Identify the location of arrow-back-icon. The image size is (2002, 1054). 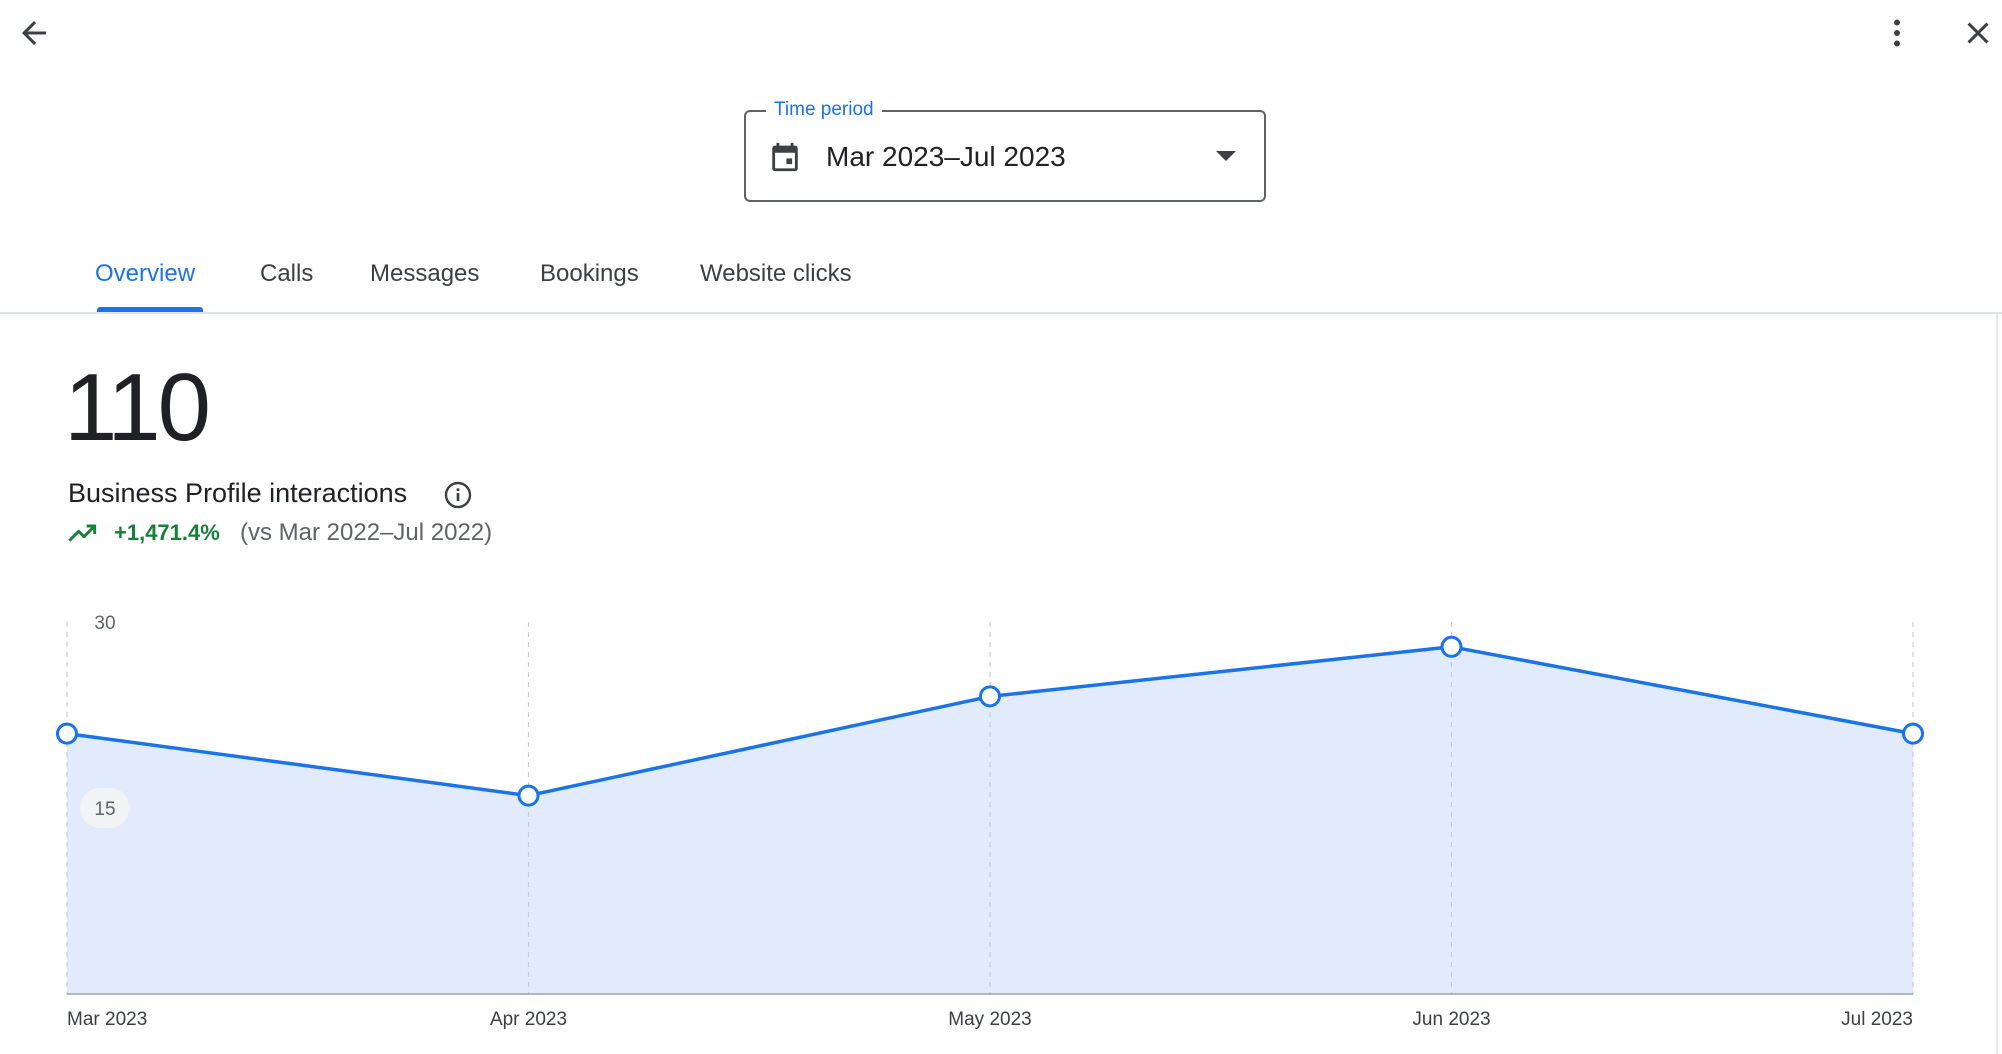
(34, 33).